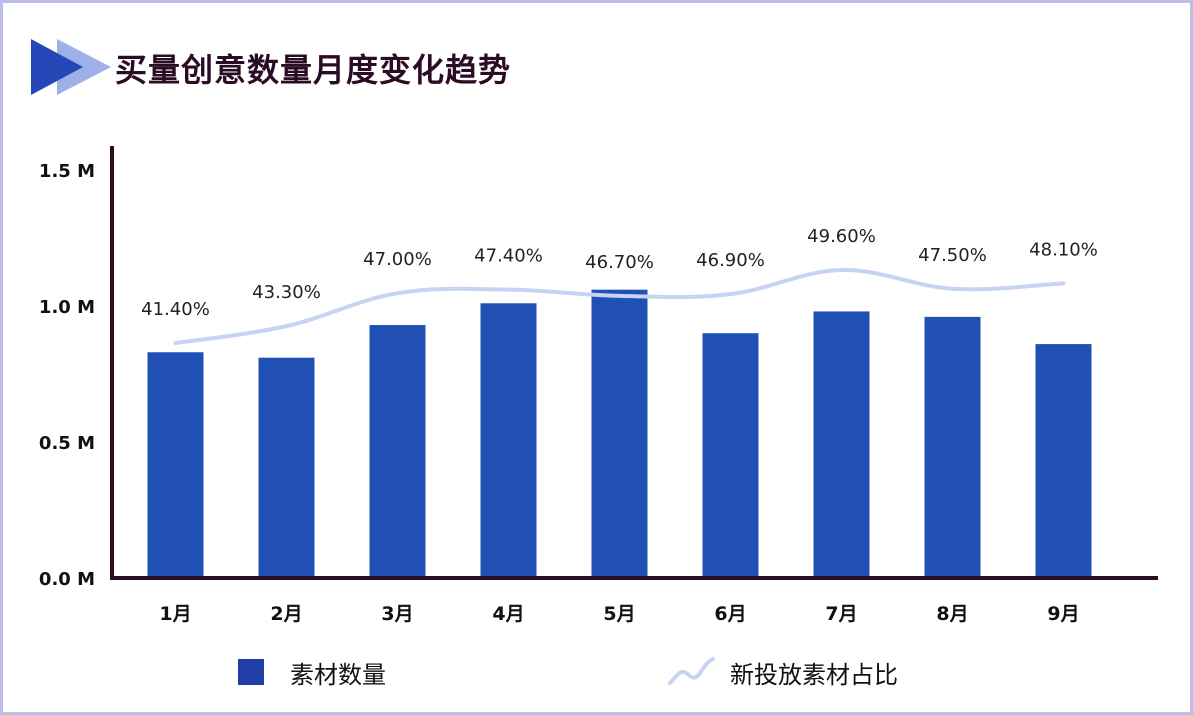 The image size is (1193, 715). I want to click on line-series-icon, so click(691, 671).